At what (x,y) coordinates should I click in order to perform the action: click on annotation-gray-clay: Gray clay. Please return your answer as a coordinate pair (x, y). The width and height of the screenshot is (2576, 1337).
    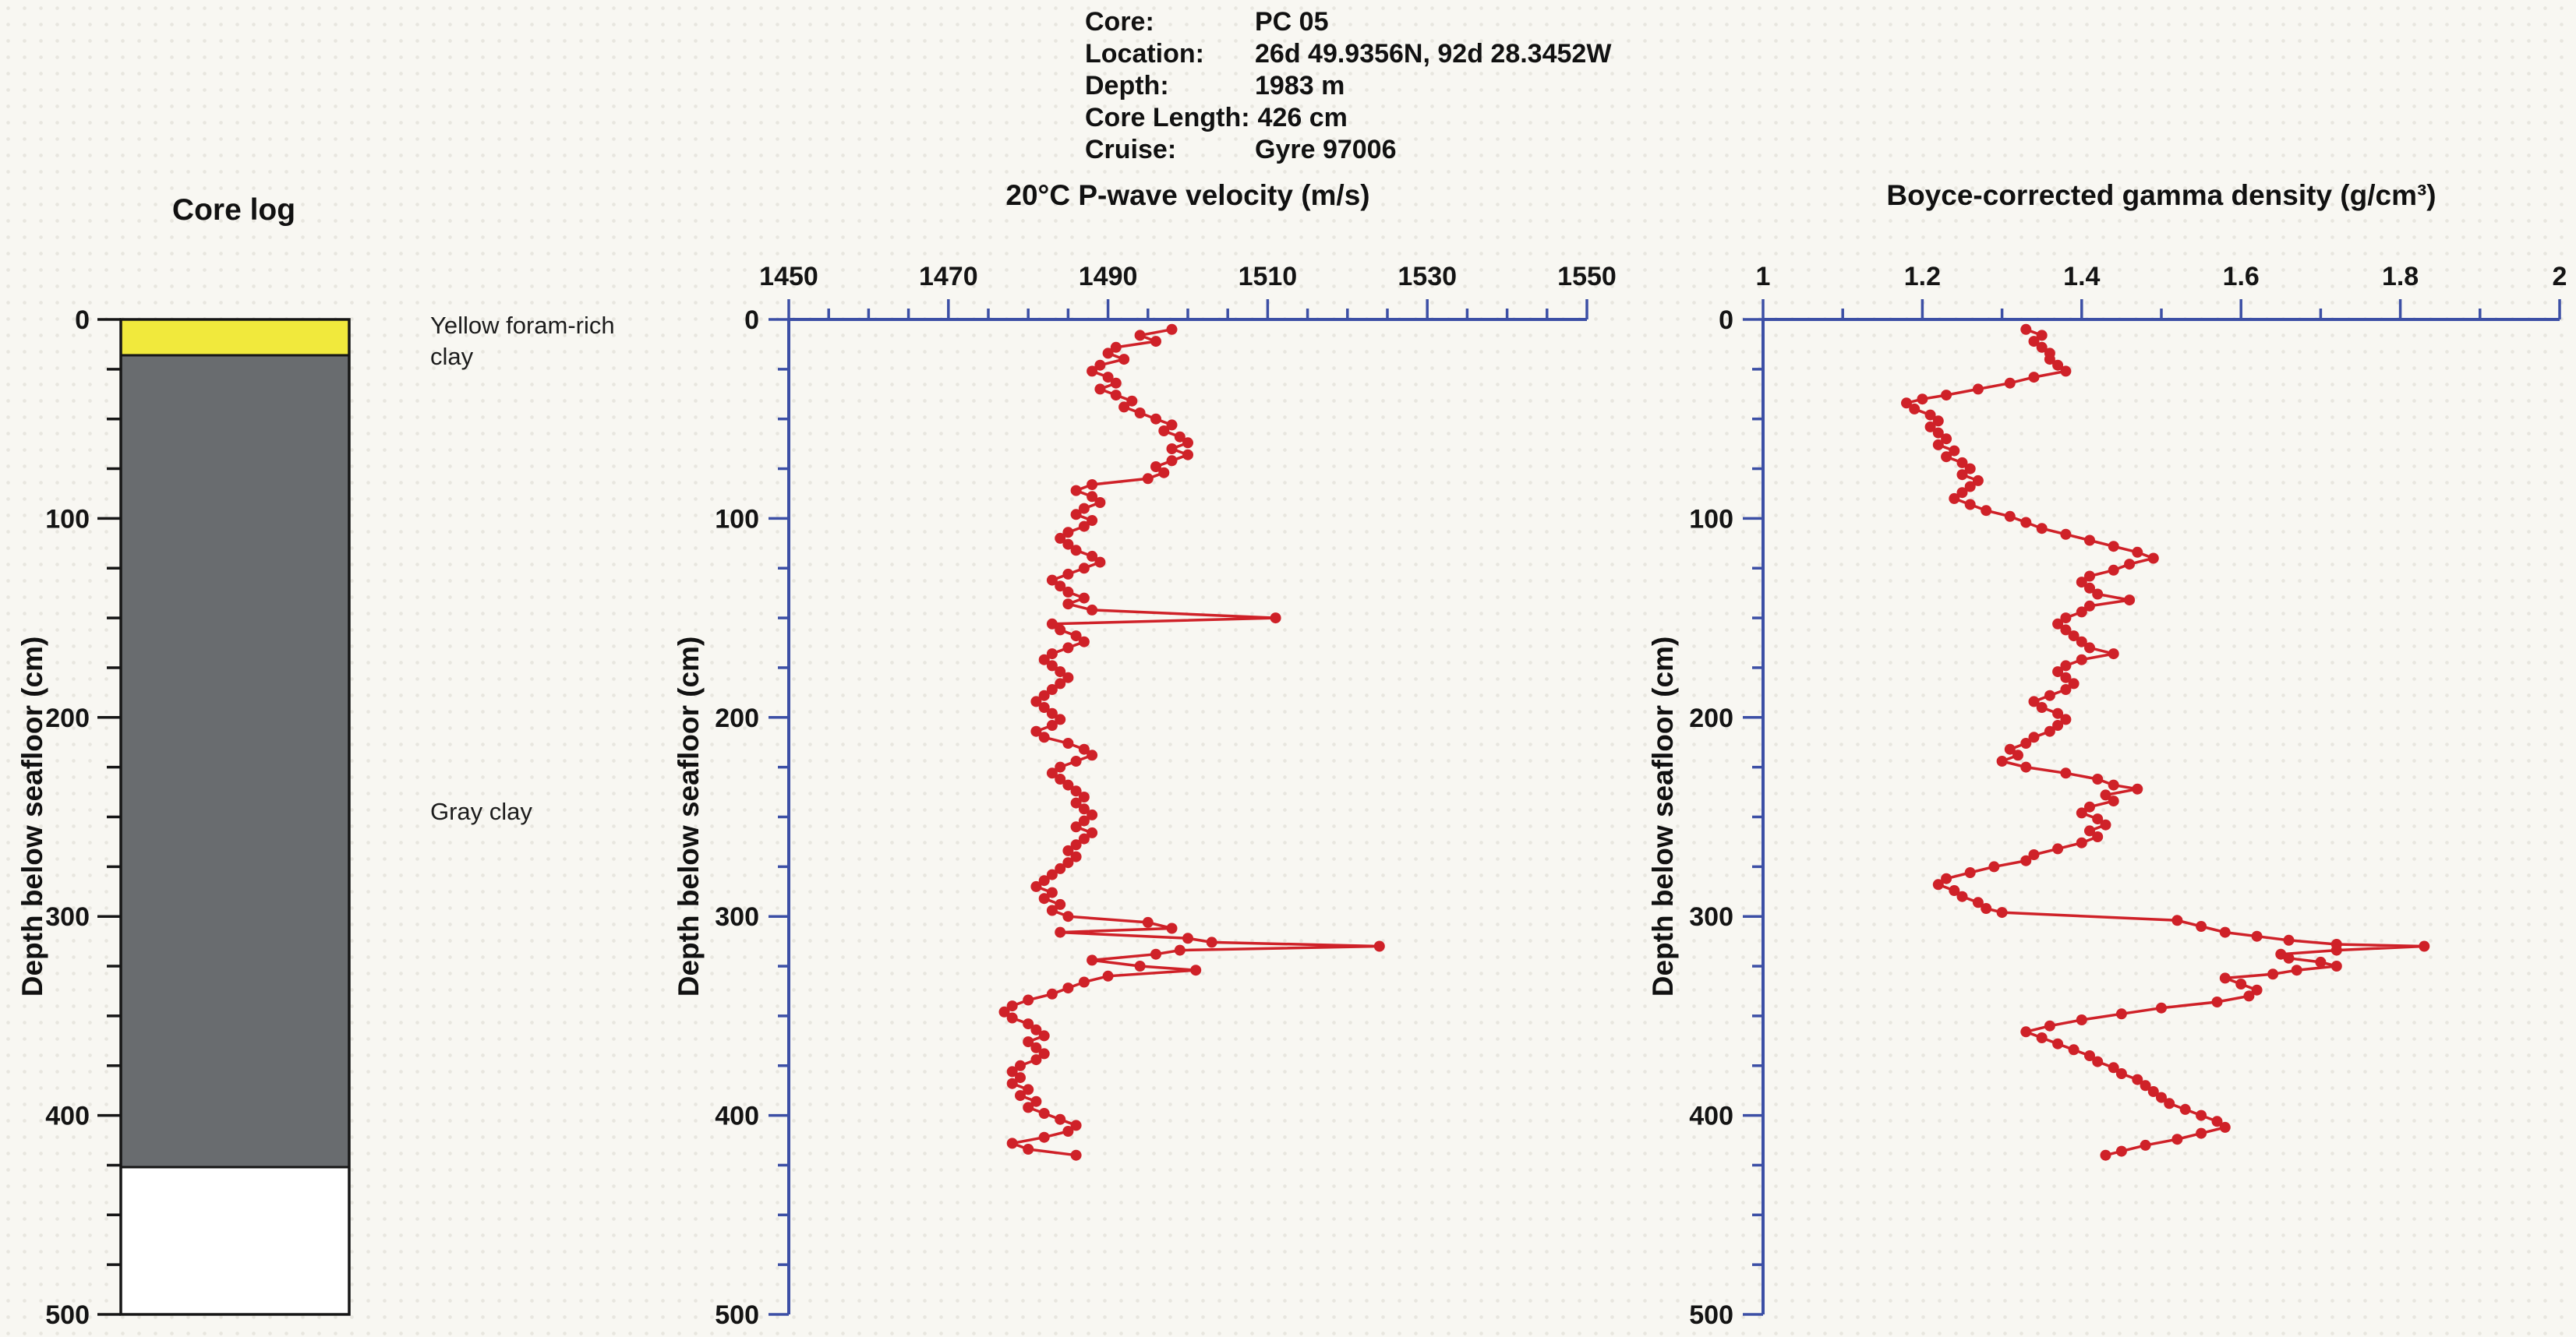
    Looking at the image, I should click on (481, 811).